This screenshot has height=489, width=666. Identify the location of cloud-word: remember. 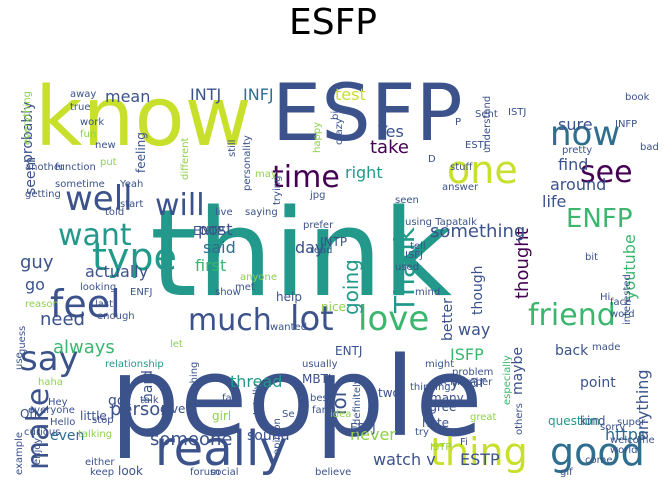
(466, 382).